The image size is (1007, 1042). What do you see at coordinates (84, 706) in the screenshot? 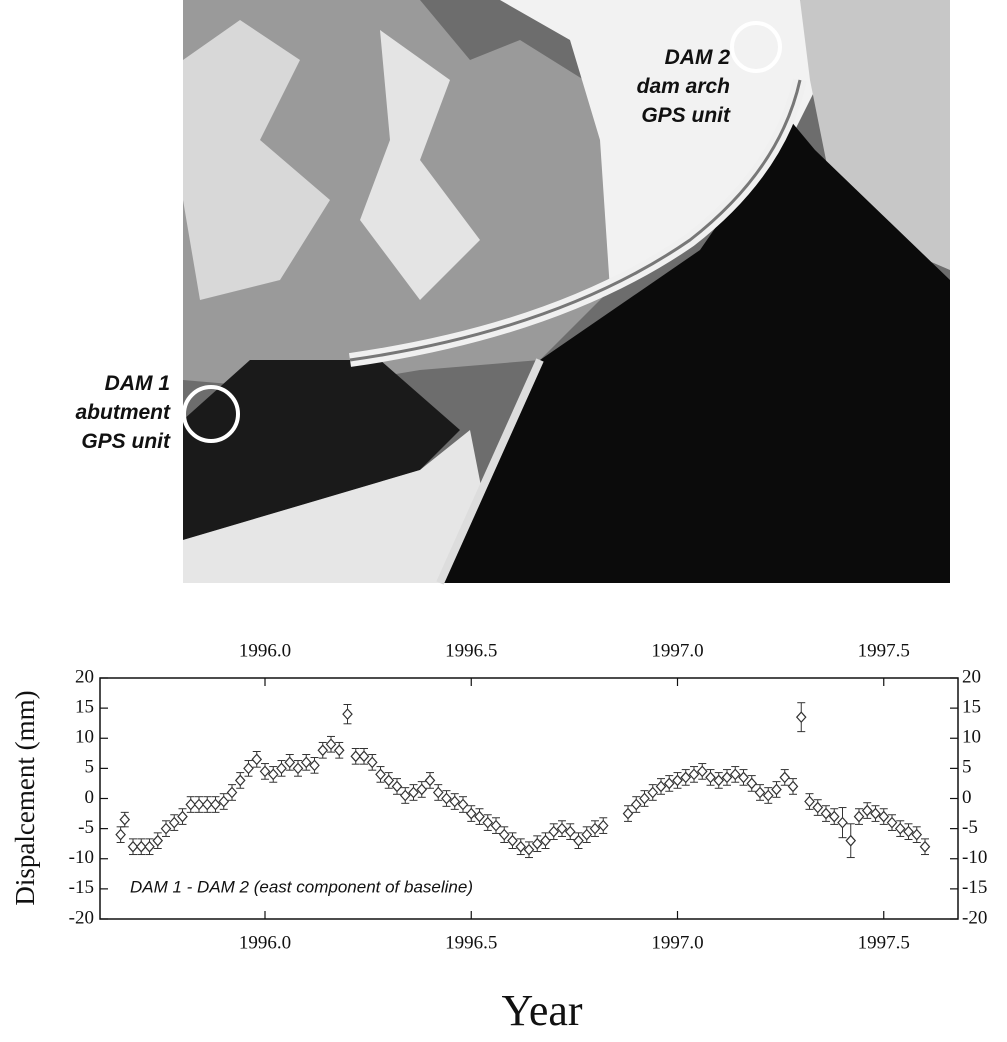
I see `y-tick-label: 15` at bounding box center [84, 706].